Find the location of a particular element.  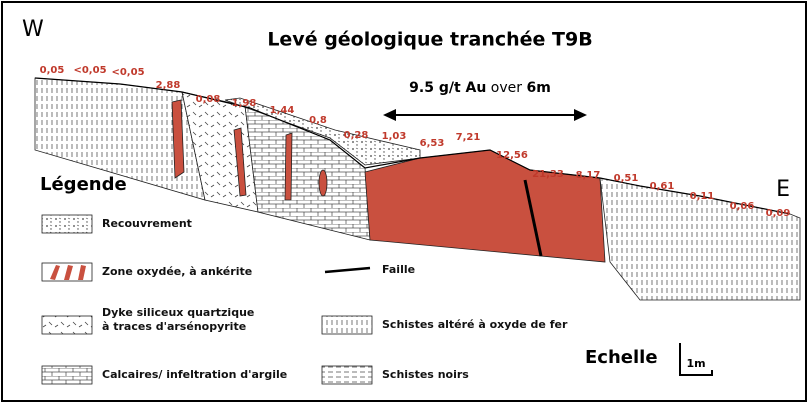

legend-label: Calcaires/ infeltration d'argile is located at coordinates (194, 374).